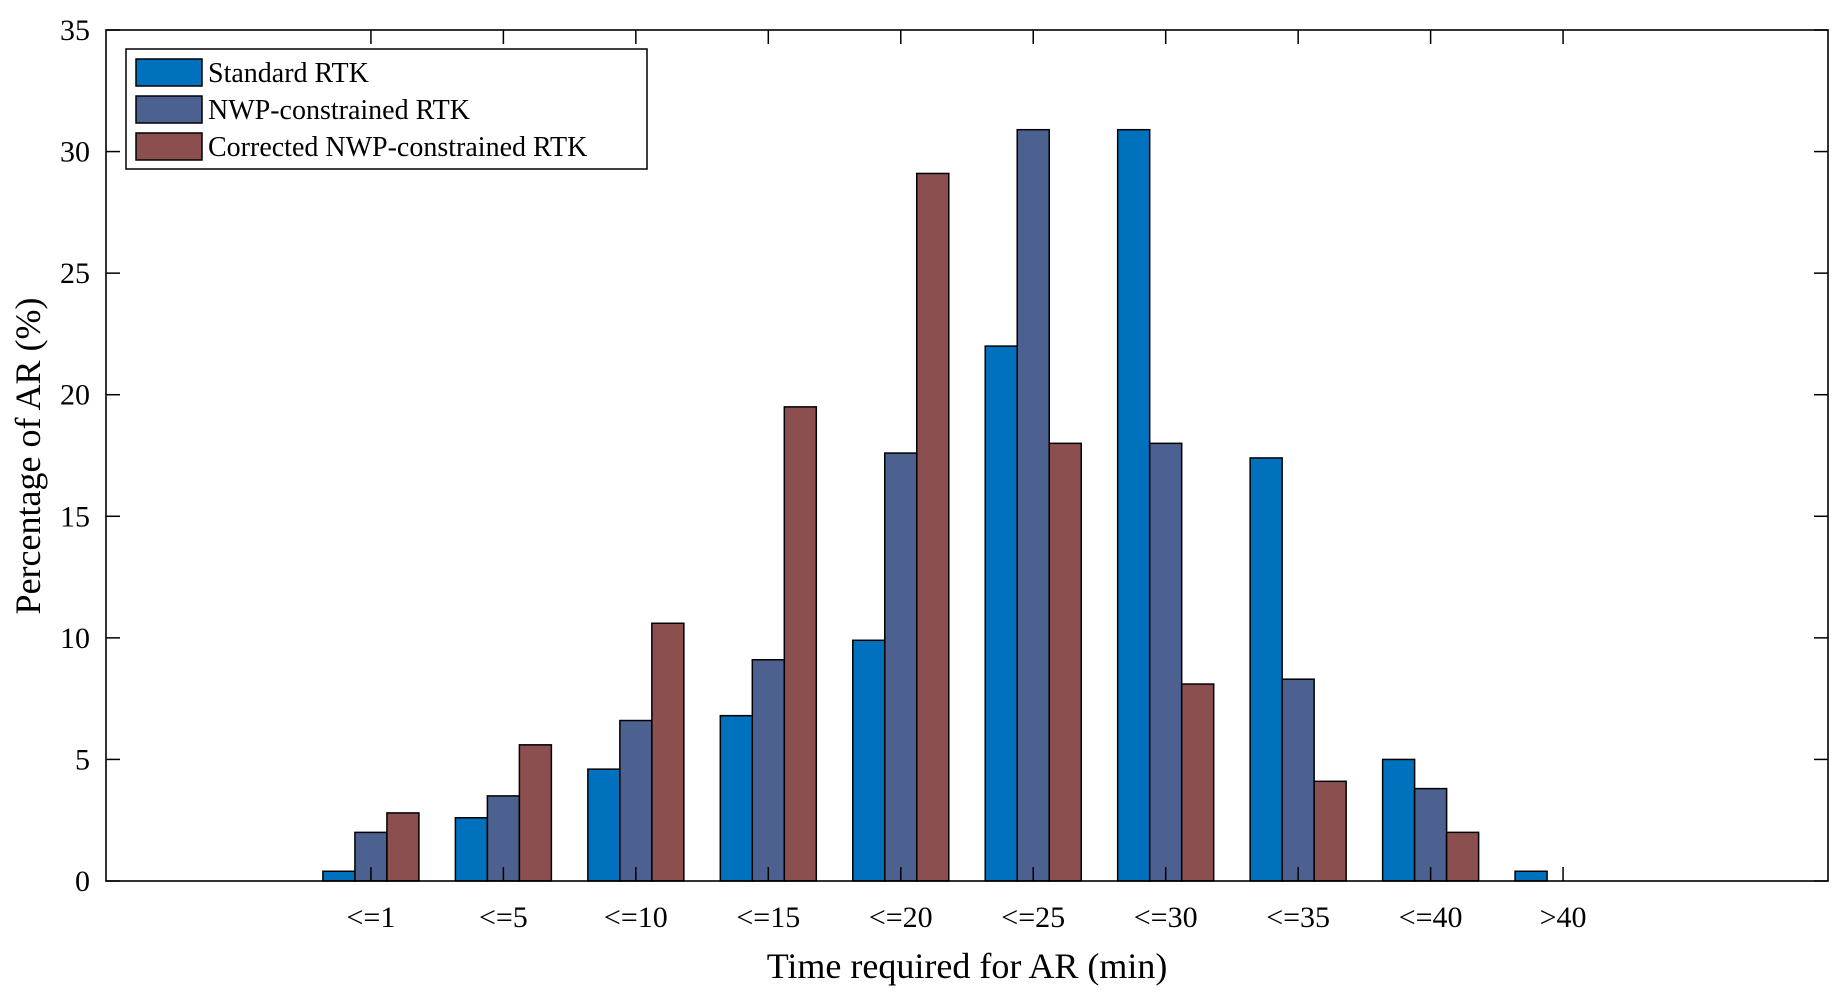 This screenshot has height=999, width=1842. What do you see at coordinates (169, 109) in the screenshot?
I see `legend-swatch-nwp-constrained-rtk` at bounding box center [169, 109].